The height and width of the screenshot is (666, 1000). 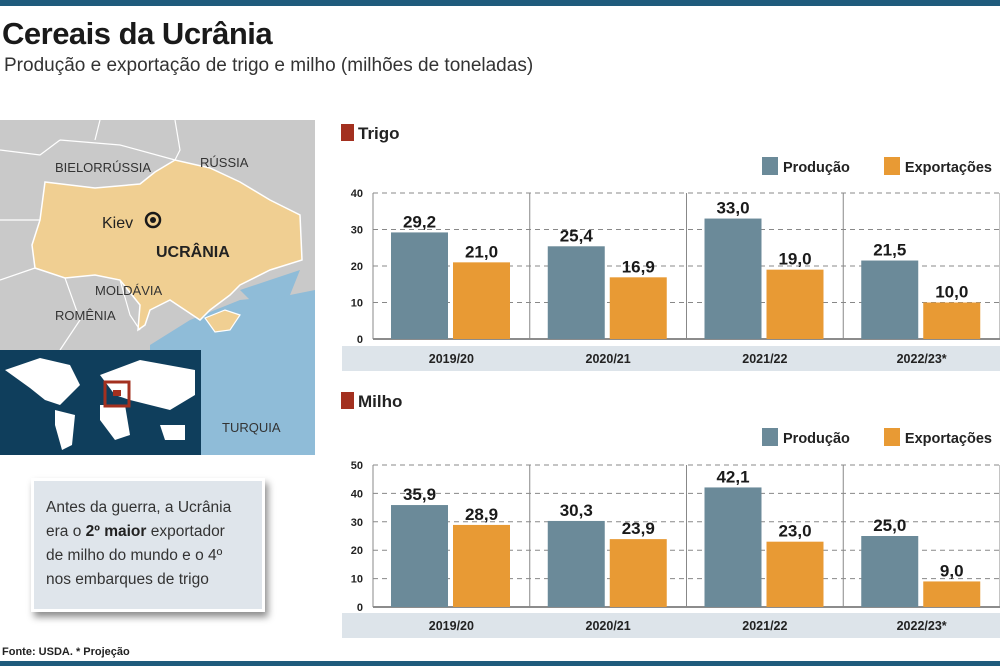 I want to click on data-label: 23,9, so click(x=638, y=528).